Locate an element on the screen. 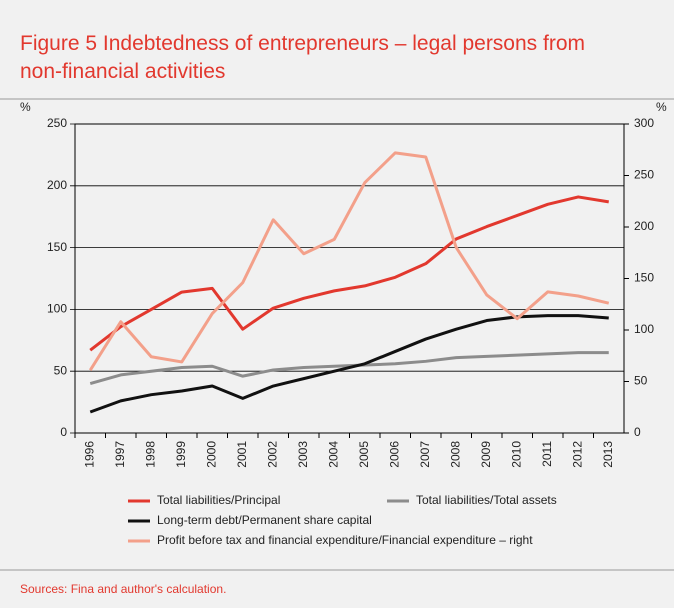 The image size is (674, 608). x-tick-label: 1996 is located at coordinates (89, 454).